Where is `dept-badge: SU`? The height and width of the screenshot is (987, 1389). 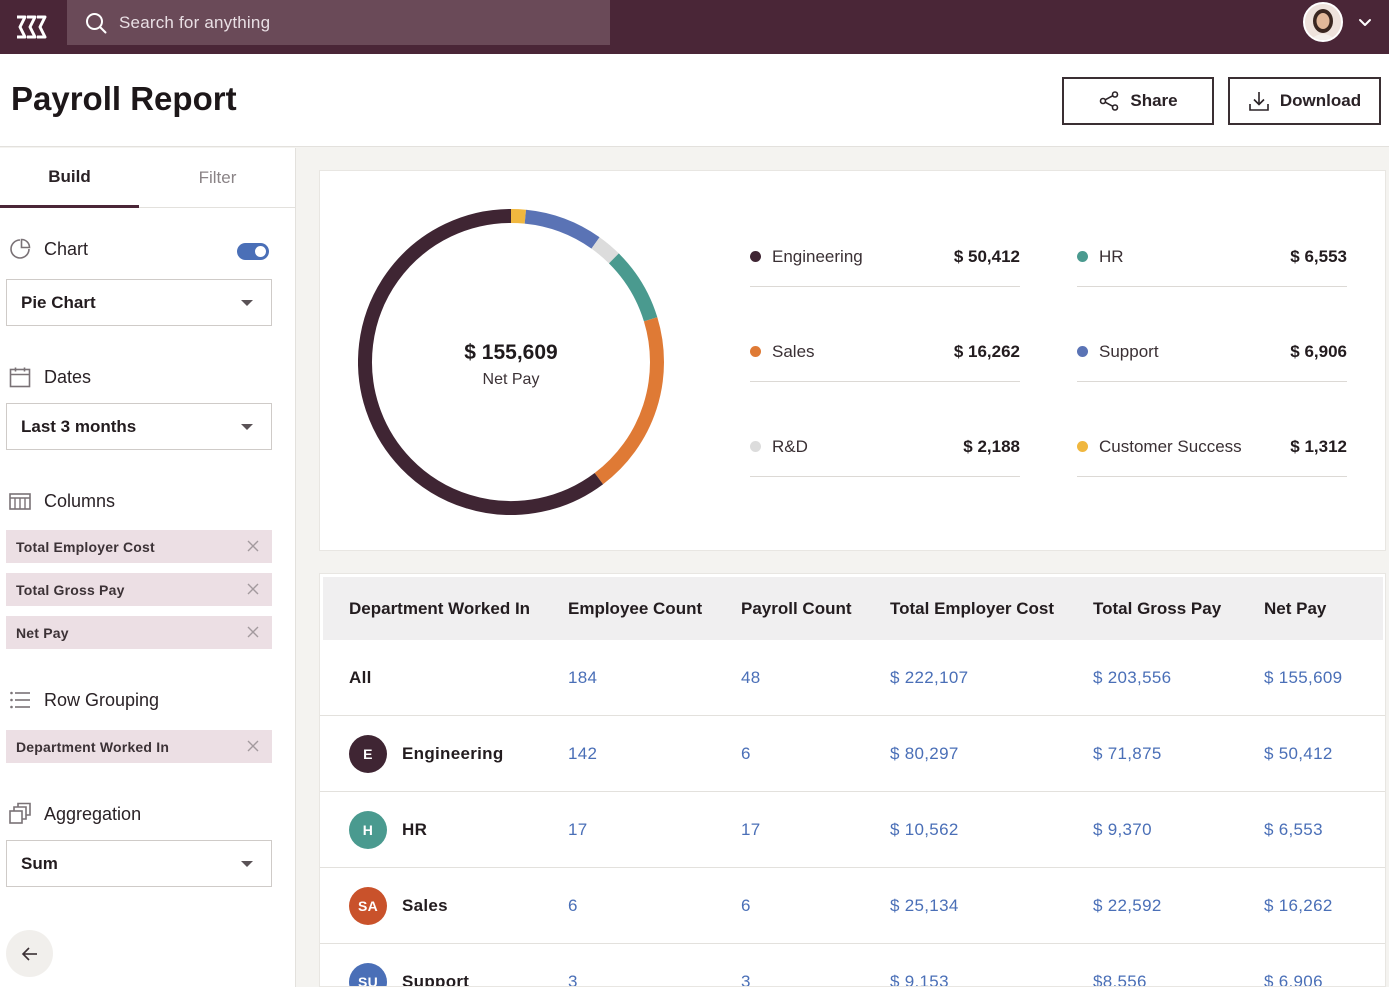
dept-badge: SU is located at coordinates (368, 974).